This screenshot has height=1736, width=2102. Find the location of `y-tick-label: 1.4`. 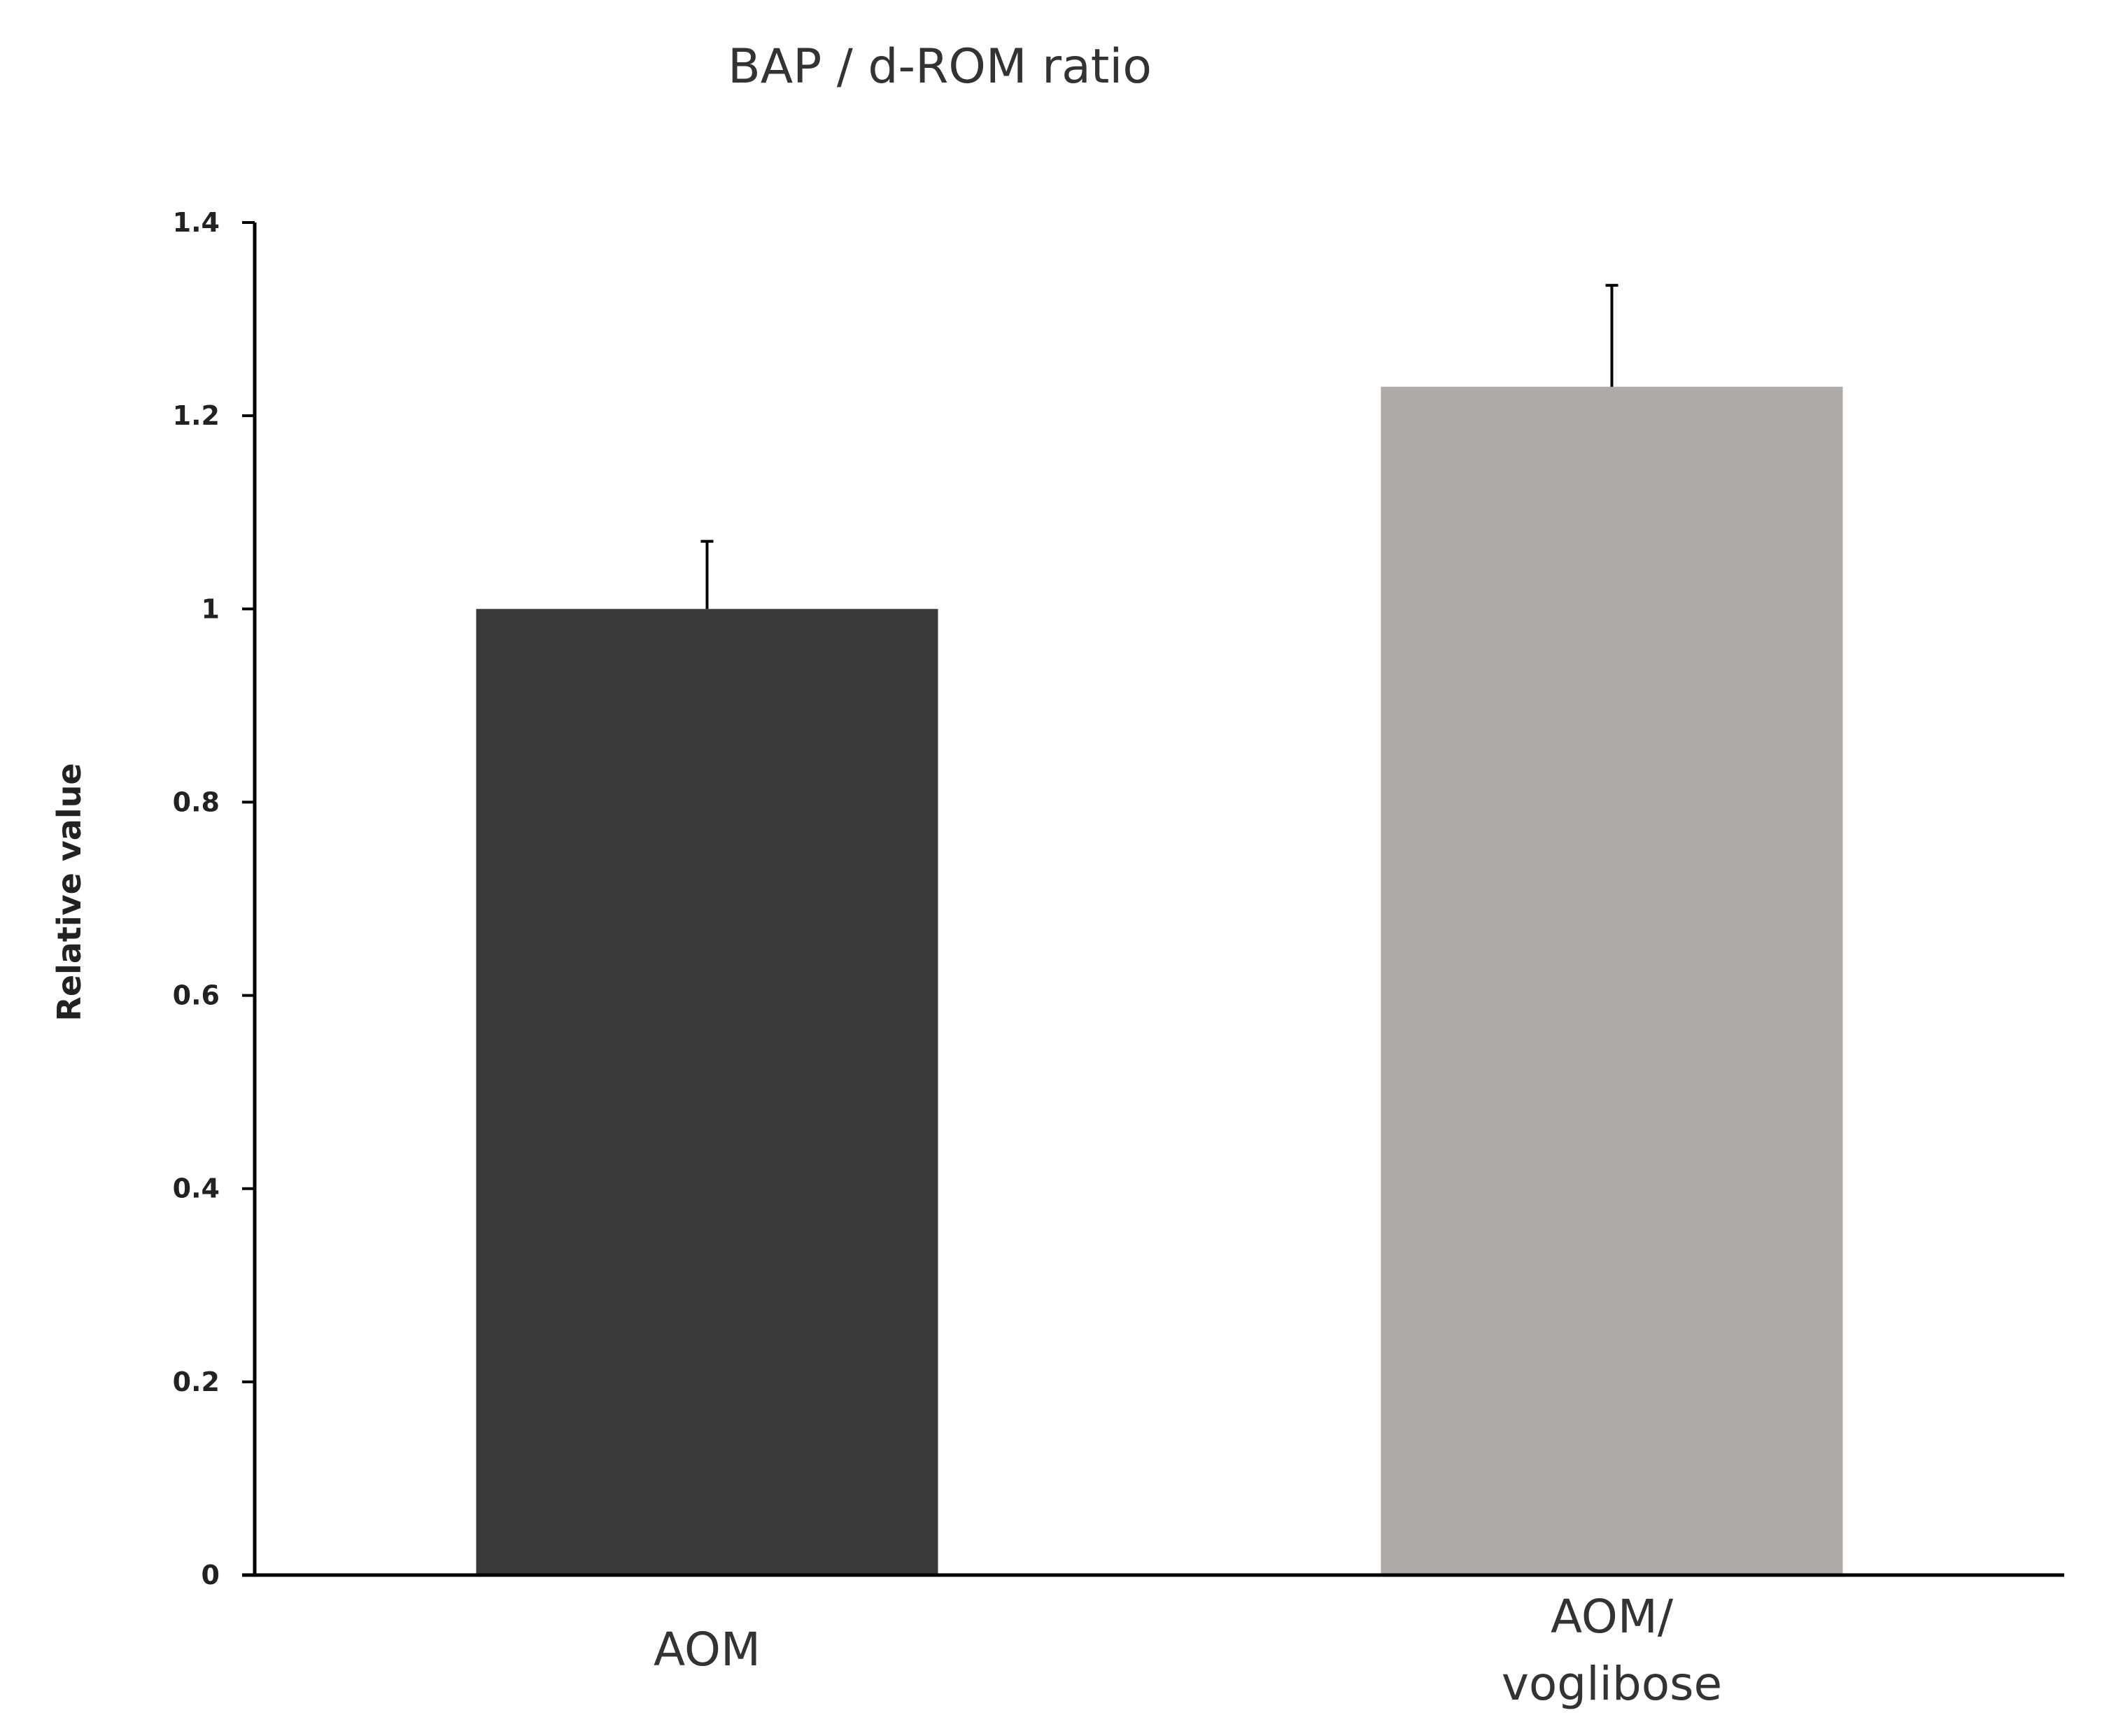

y-tick-label: 1.4 is located at coordinates (196, 222).